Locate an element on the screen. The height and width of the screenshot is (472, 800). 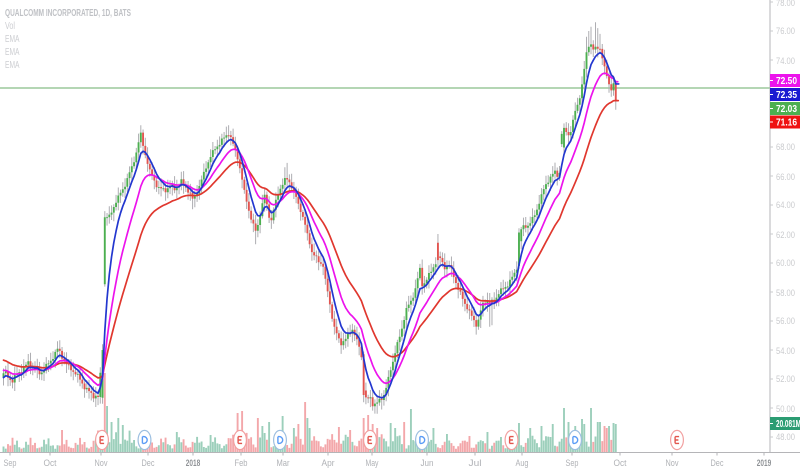
svg-text: Vol is located at coordinates (10, 26).